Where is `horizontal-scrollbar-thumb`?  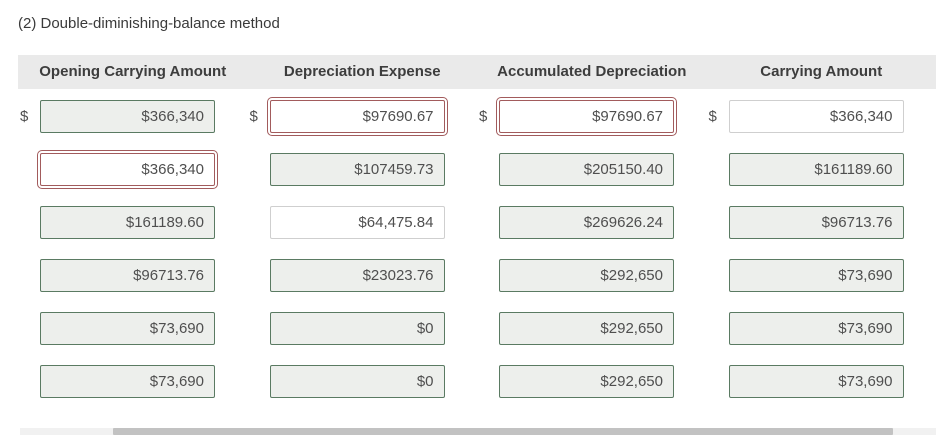 horizontal-scrollbar-thumb is located at coordinates (503, 431).